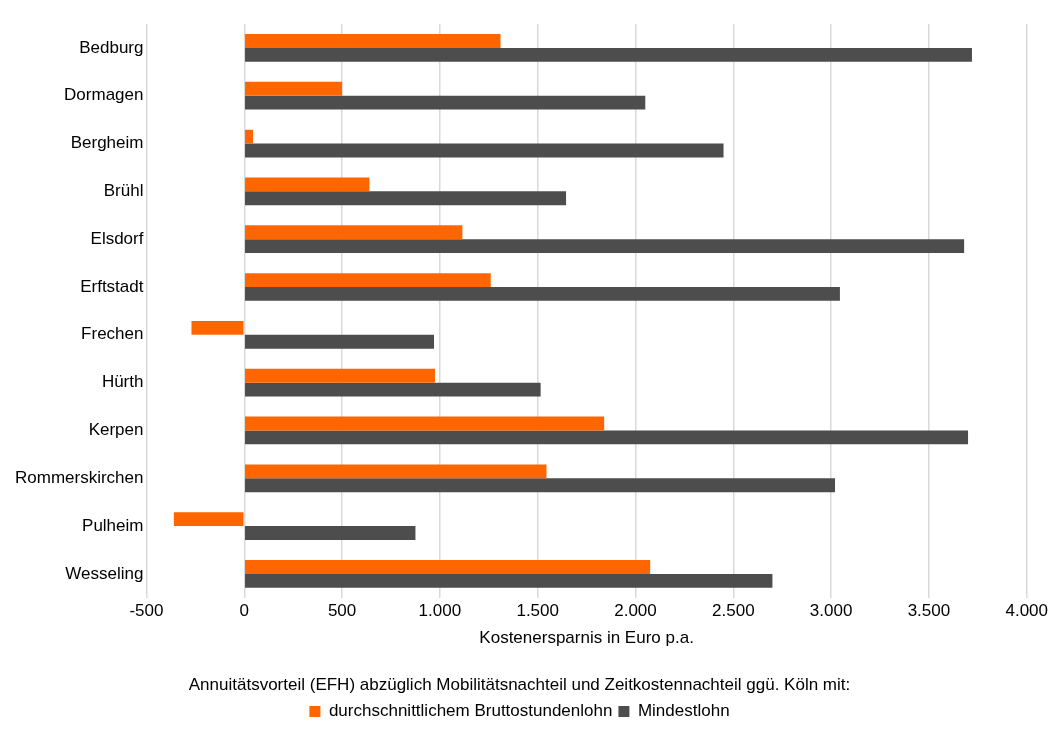  Describe the element at coordinates (929, 610) in the screenshot. I see `x-tick-label: 3.500` at that location.